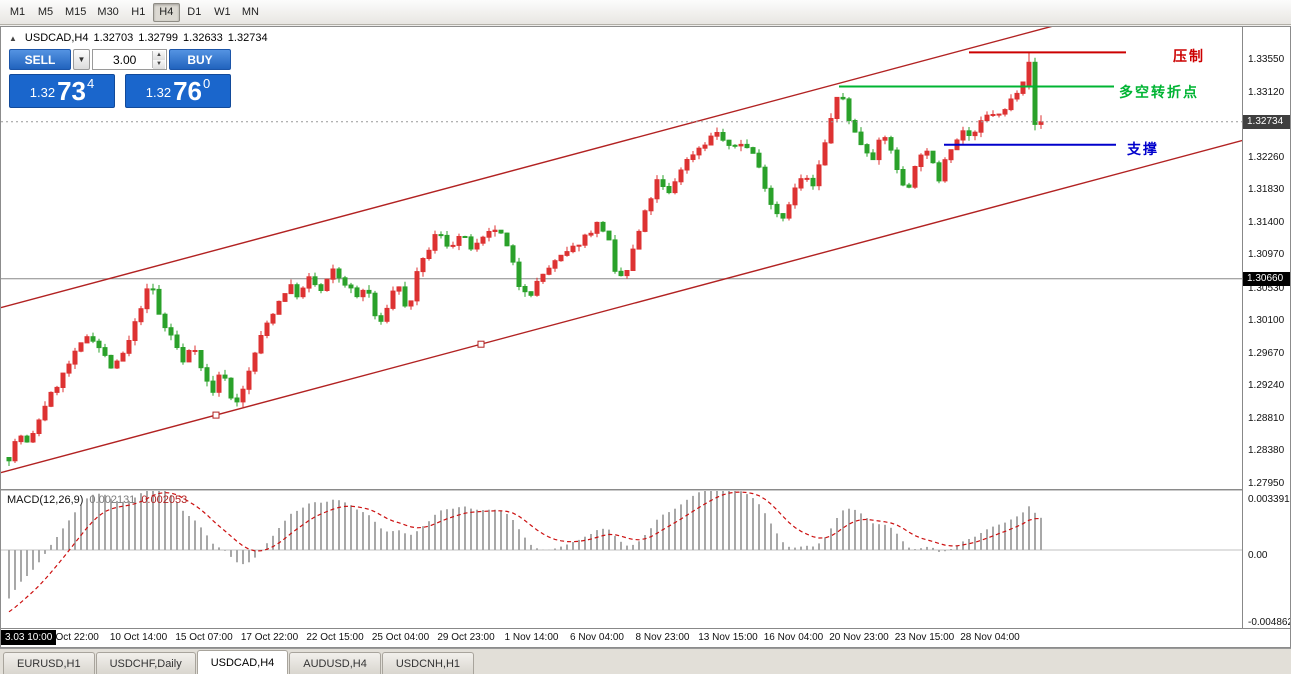 This screenshot has width=1291, height=674. Describe the element at coordinates (1269, 622) in the screenshot. I see `macd-axis-label: -0.004862` at that location.